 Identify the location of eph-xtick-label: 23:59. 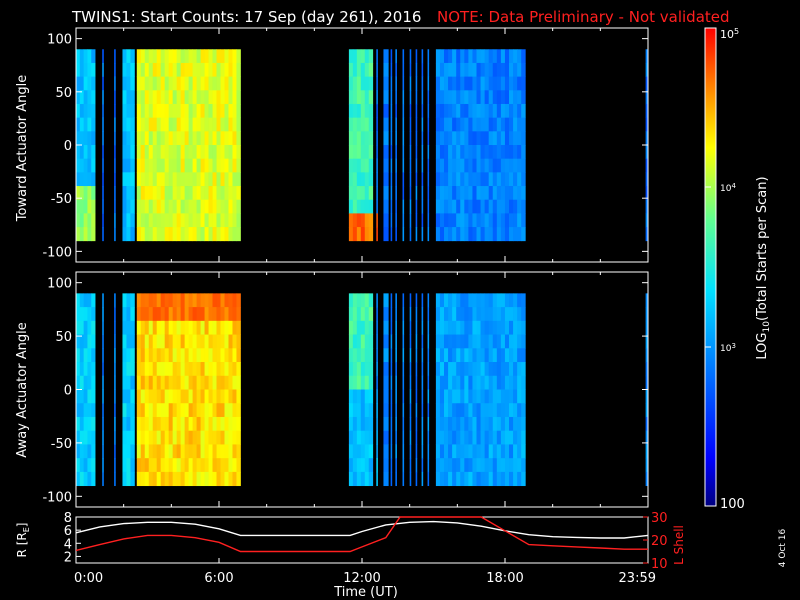
(637, 578).